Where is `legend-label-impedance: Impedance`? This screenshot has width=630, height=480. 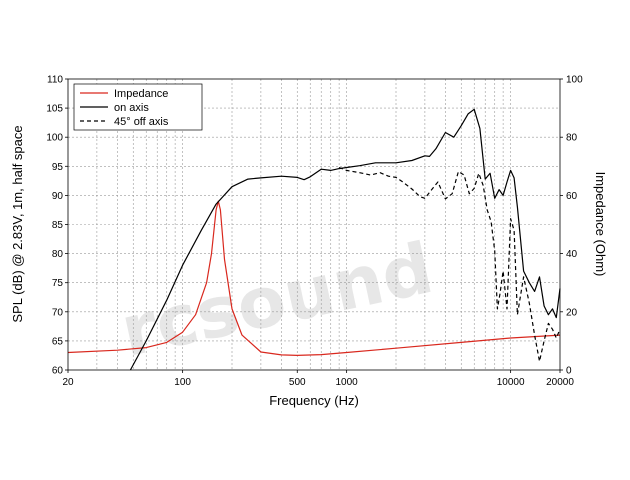
legend-label-impedance: Impedance is located at coordinates (141, 94).